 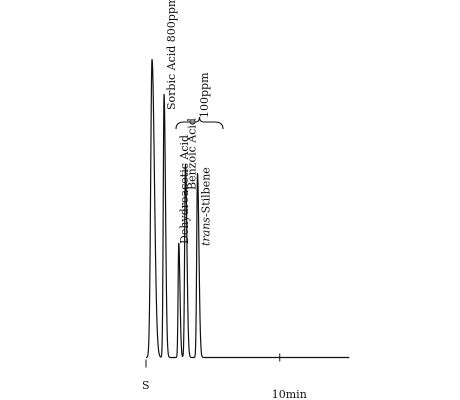 What do you see at coordinates (184, 189) in the screenshot?
I see `peak-label-2: Dehydroacetic Acid` at bounding box center [184, 189].